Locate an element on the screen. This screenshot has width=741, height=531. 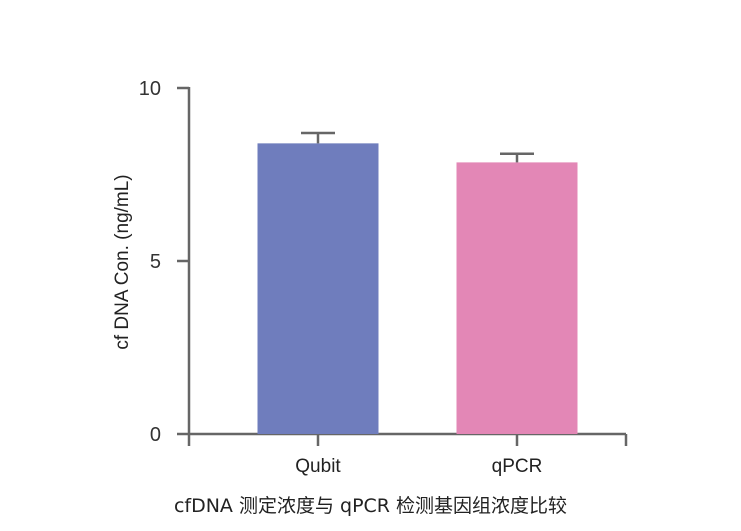
y-axis-title: cf DNA Con. (ng/mL) is located at coordinates (122, 261).